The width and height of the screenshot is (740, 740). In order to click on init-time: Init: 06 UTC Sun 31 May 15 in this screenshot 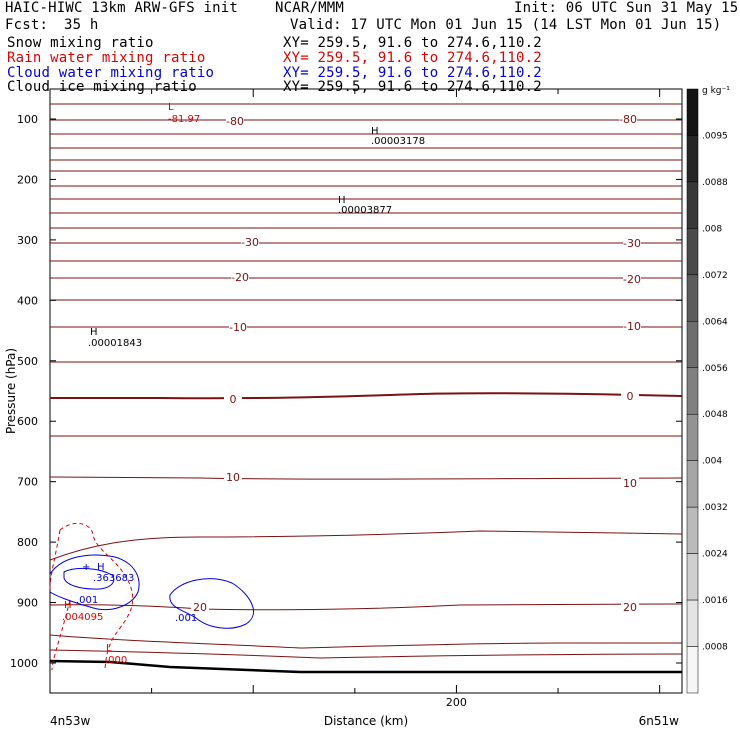, I will do `click(626, 8)`.